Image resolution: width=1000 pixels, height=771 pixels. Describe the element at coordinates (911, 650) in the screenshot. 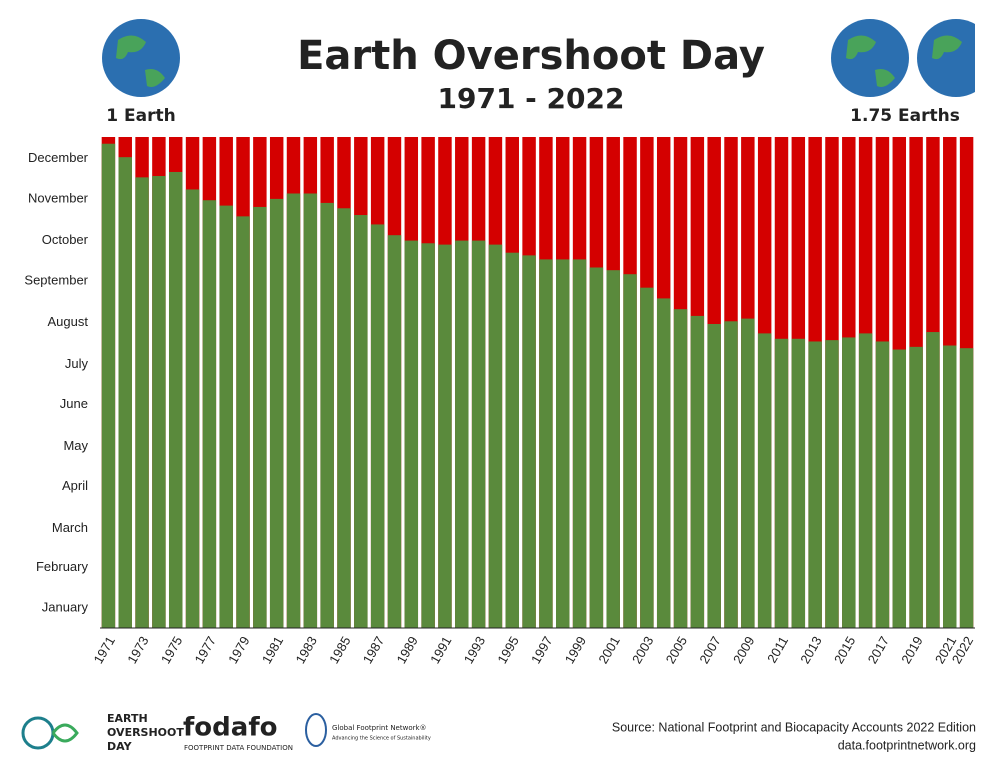

I see `x-tick-label: 2019` at that location.